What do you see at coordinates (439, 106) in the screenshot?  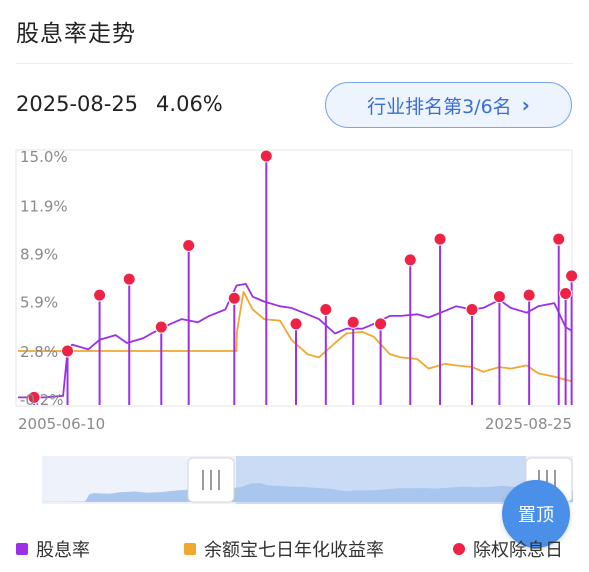 I see `industry-rank-label: 行业排名第3/6名` at bounding box center [439, 106].